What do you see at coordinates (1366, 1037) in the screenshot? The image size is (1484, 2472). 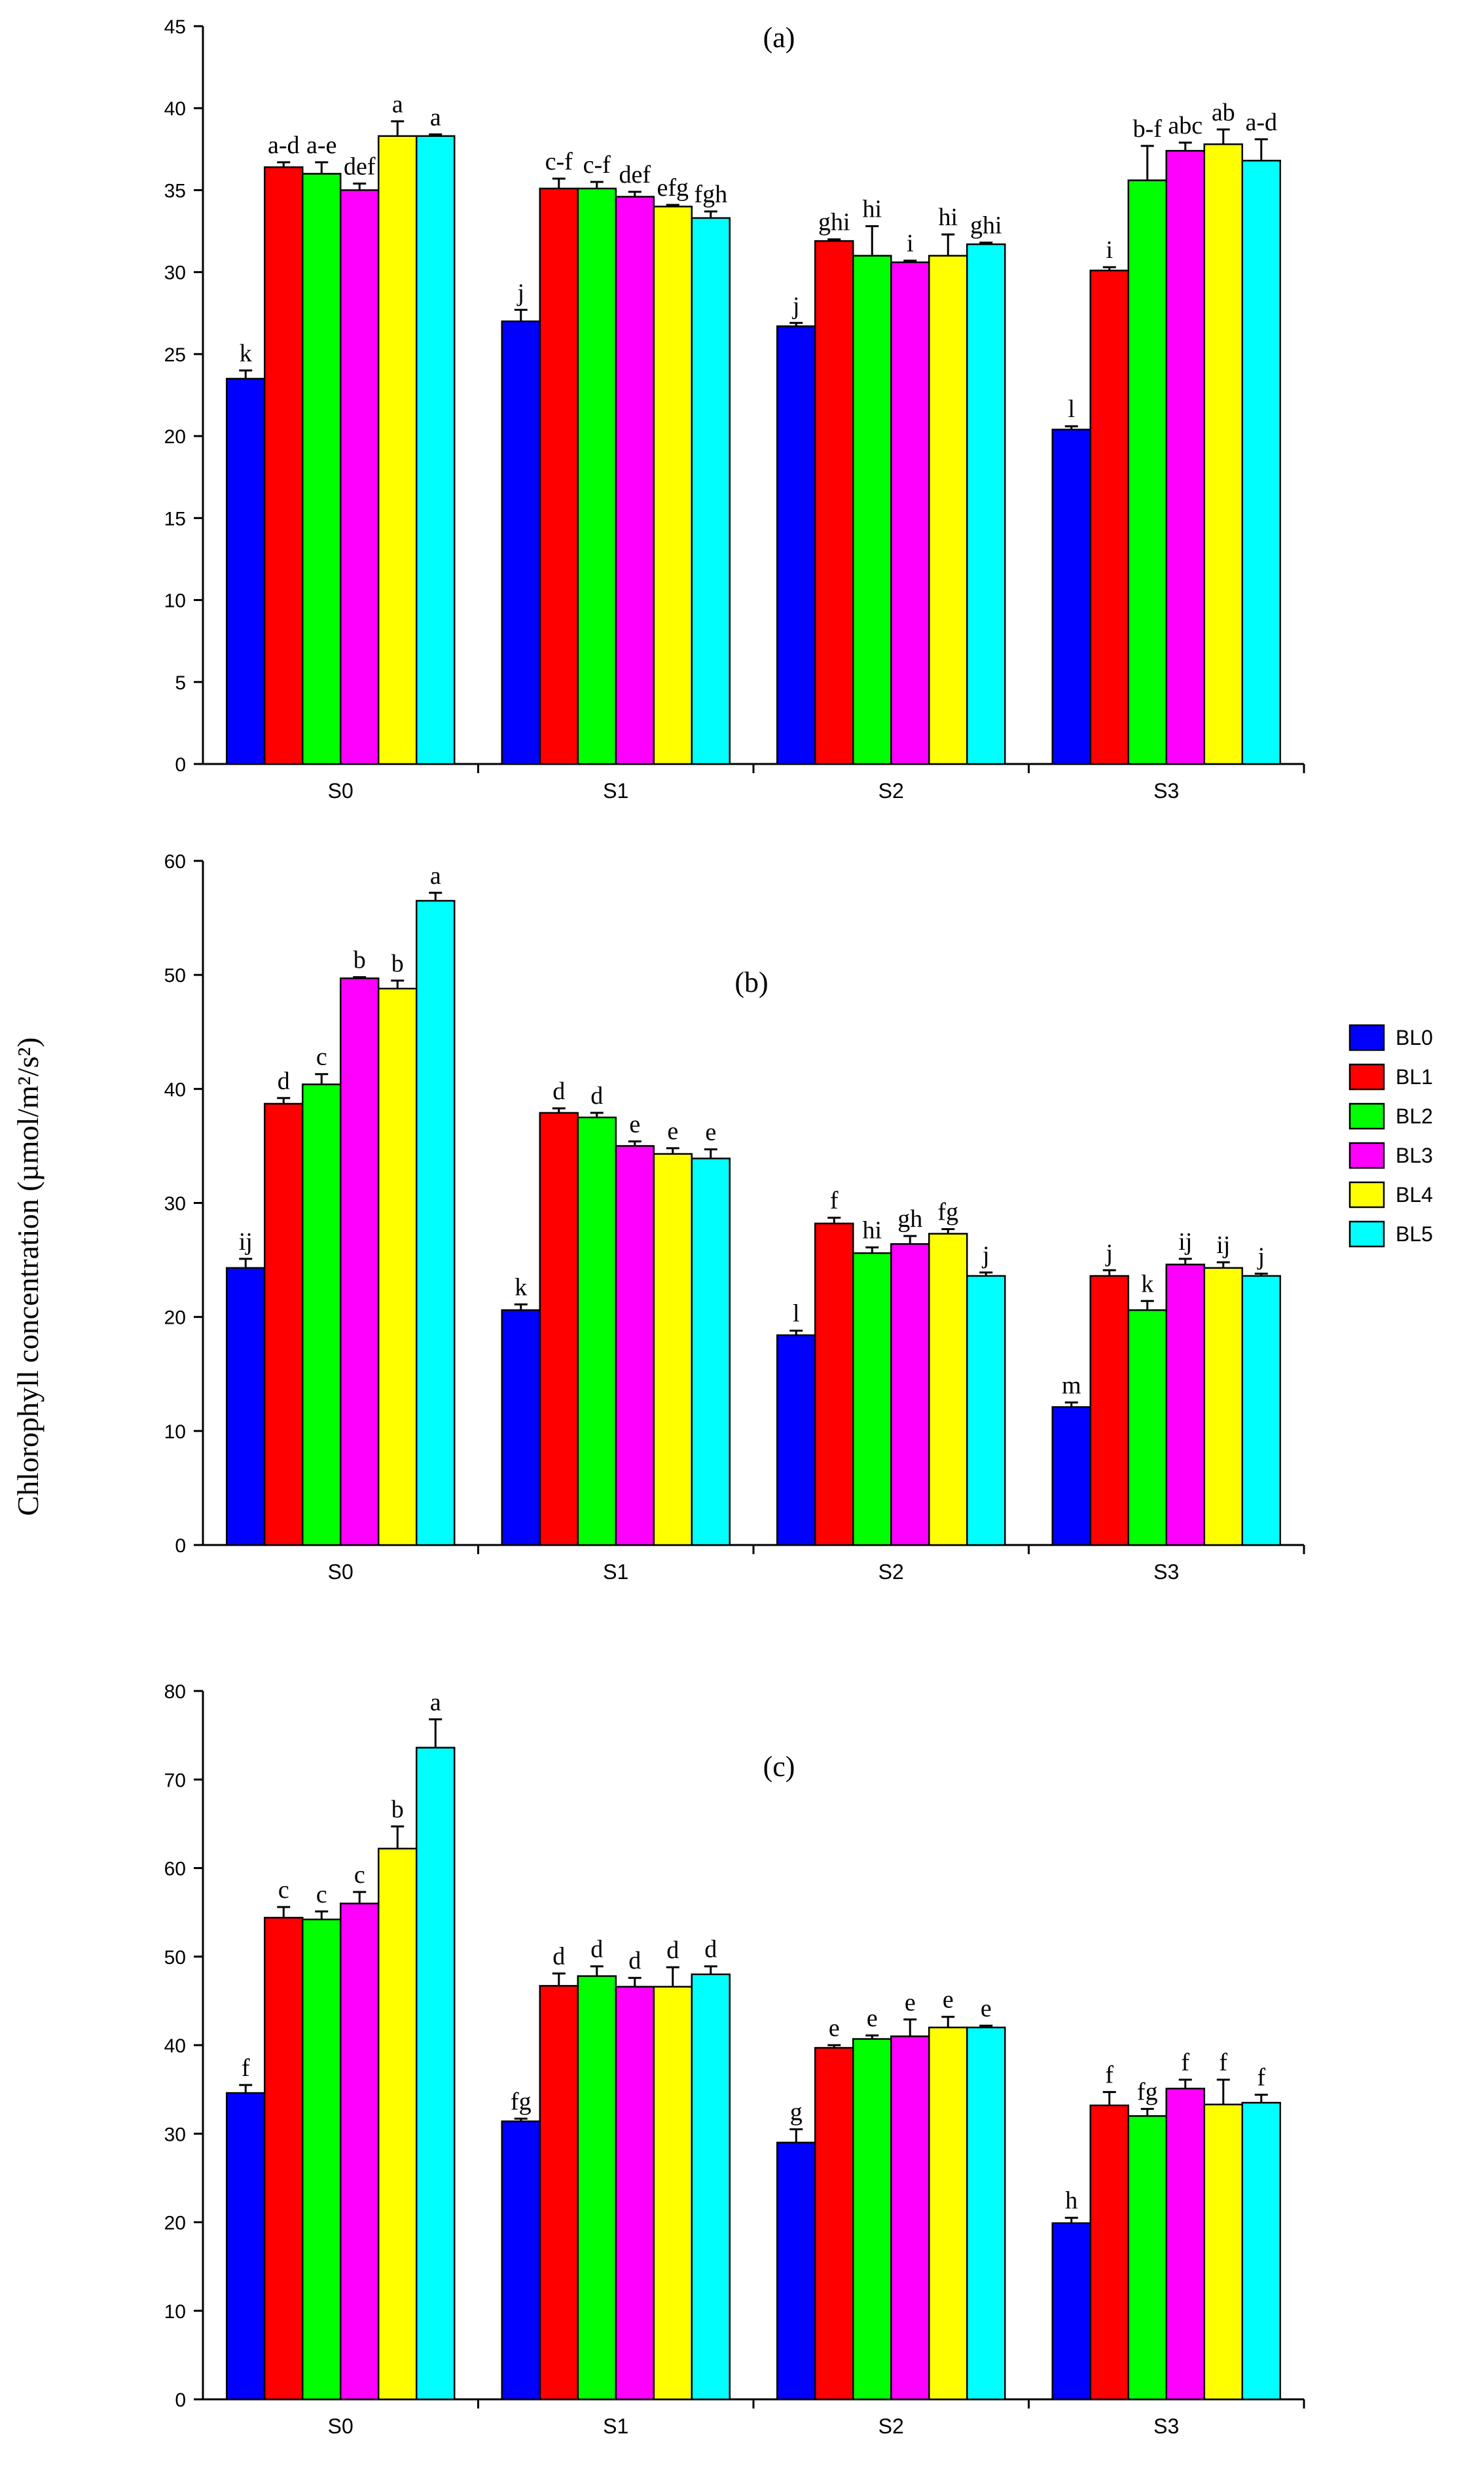 I see `legend-swatch-BL0` at bounding box center [1366, 1037].